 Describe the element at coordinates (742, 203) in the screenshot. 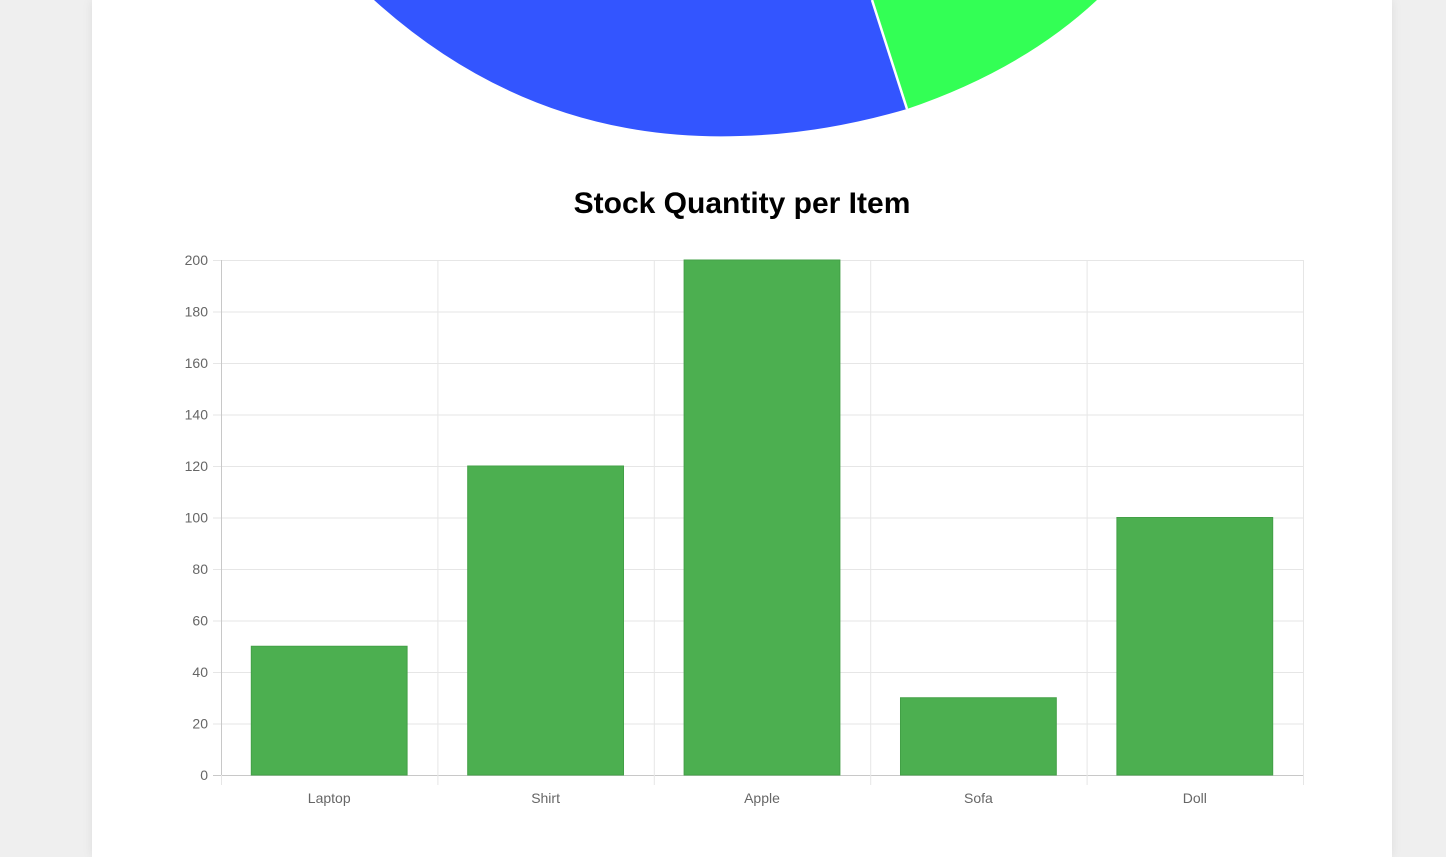

I see `chart-title: Stock Quantity per Item` at that location.